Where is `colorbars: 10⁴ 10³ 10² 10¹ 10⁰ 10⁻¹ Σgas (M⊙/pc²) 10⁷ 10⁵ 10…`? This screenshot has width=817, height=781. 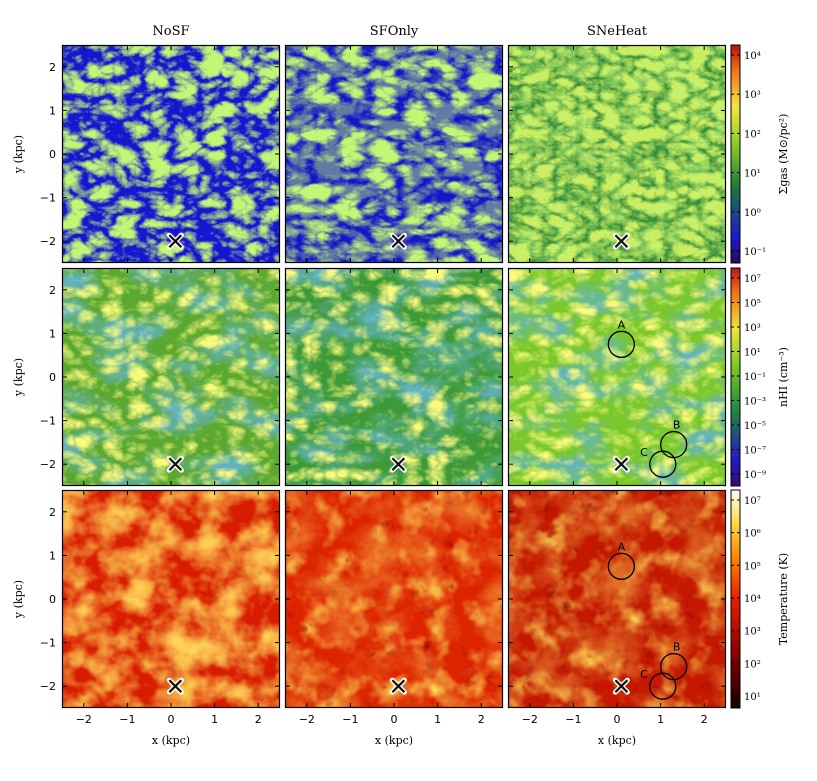
colorbars: 10⁴ 10³ 10² 10¹ 10⁰ 10⁻¹ Σgas (M⊙/pc²) 10⁷ 10⁵ 10… is located at coordinates (760, 376).